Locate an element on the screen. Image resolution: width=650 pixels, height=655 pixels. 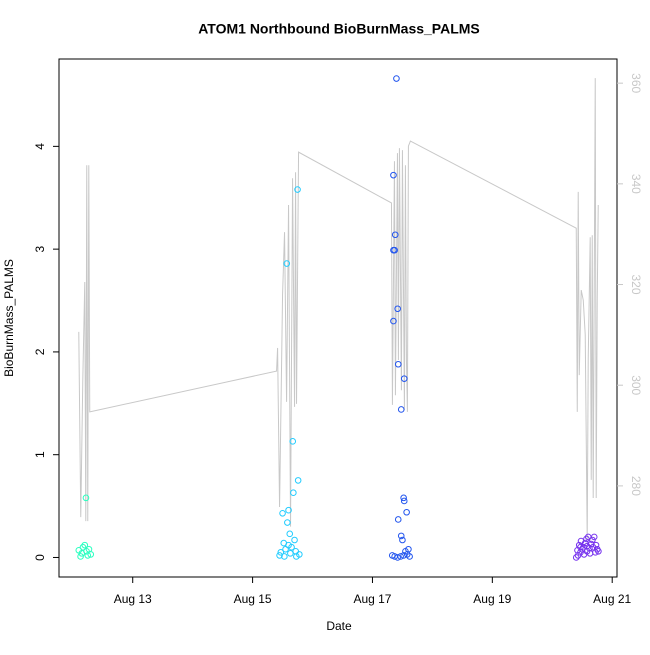
y-tick-label: 1 is located at coordinates (40, 454).